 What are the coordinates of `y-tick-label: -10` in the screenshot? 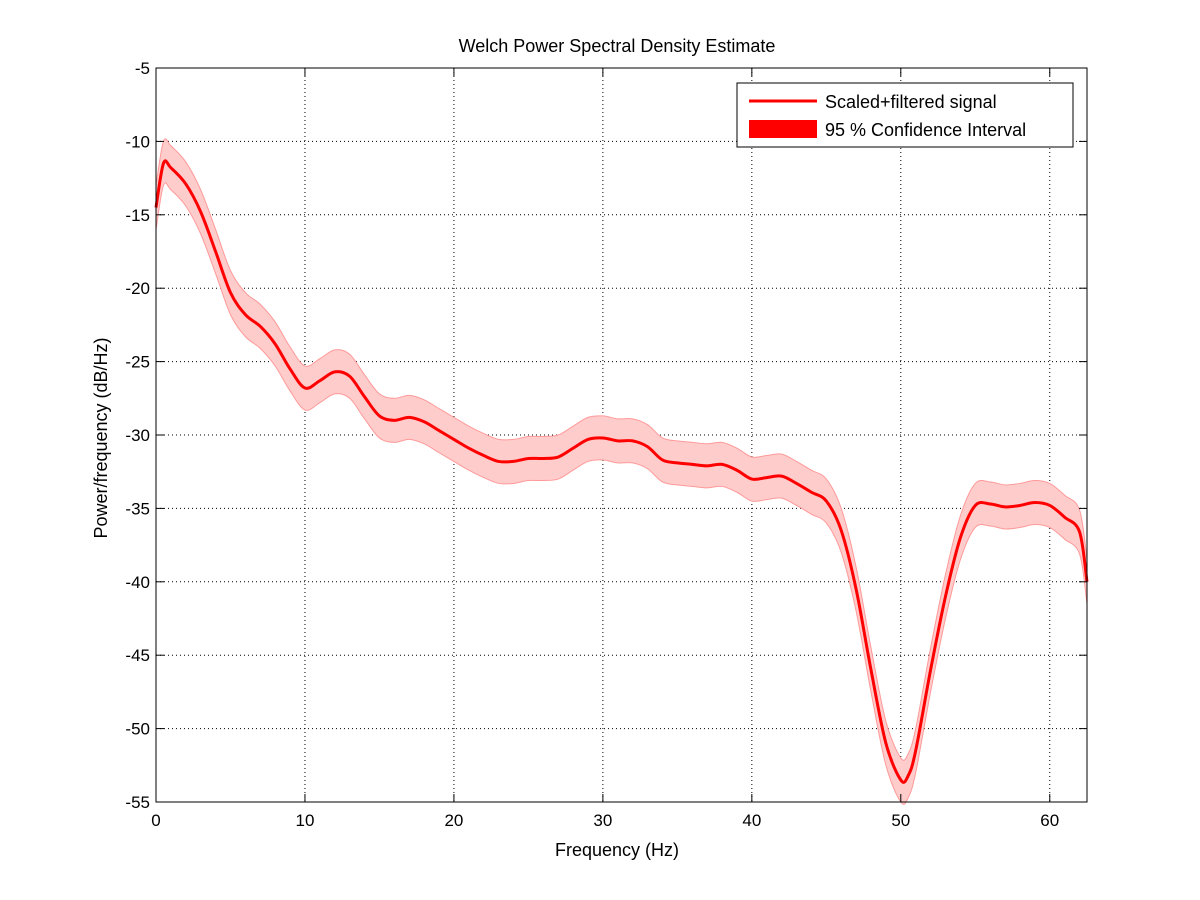 It's located at (137, 141).